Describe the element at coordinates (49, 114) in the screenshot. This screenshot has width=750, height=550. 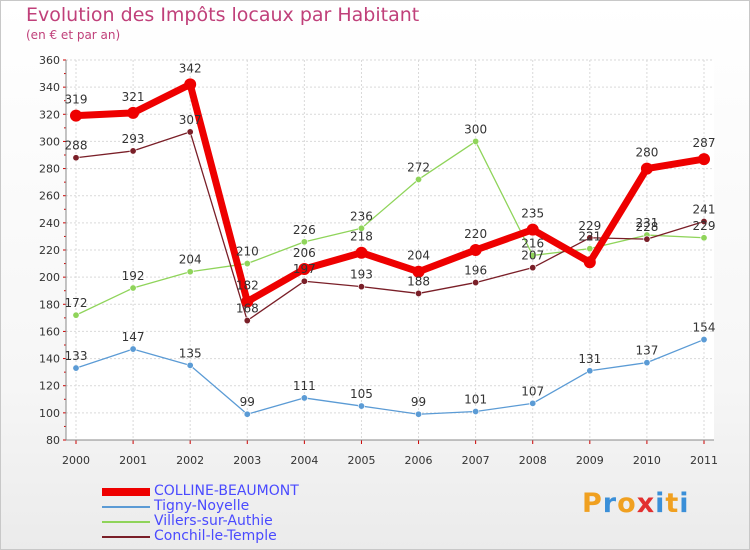
I see `y-tick-label: 320` at that location.